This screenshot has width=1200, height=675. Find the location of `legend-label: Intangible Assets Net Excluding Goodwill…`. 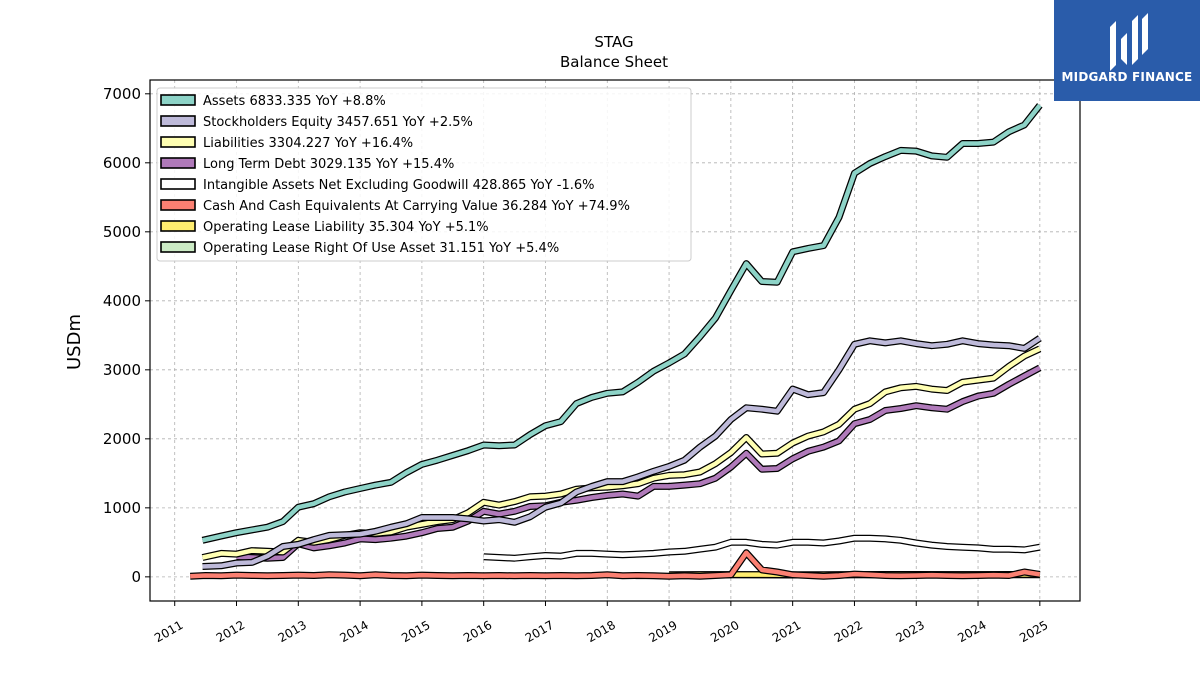

legend-label: Intangible Assets Net Excluding Goodwill… is located at coordinates (398, 185).